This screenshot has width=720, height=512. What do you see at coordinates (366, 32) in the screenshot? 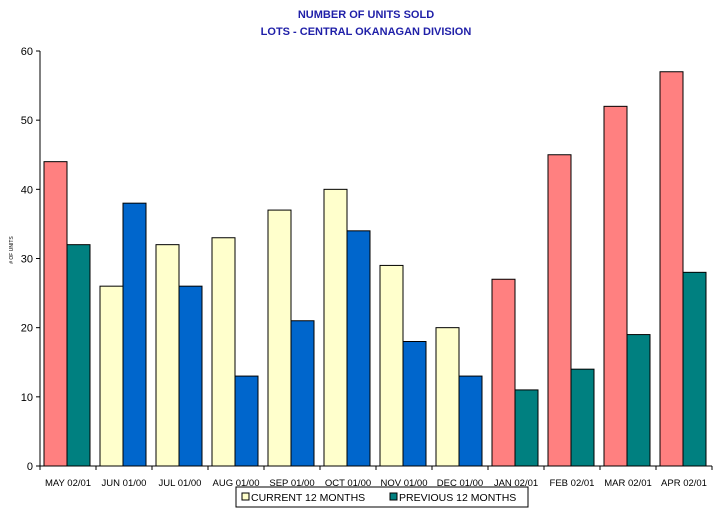
I see `chart-subtitle: LOTS - CENTRAL OKANAGAN DIVISION` at bounding box center [366, 32].